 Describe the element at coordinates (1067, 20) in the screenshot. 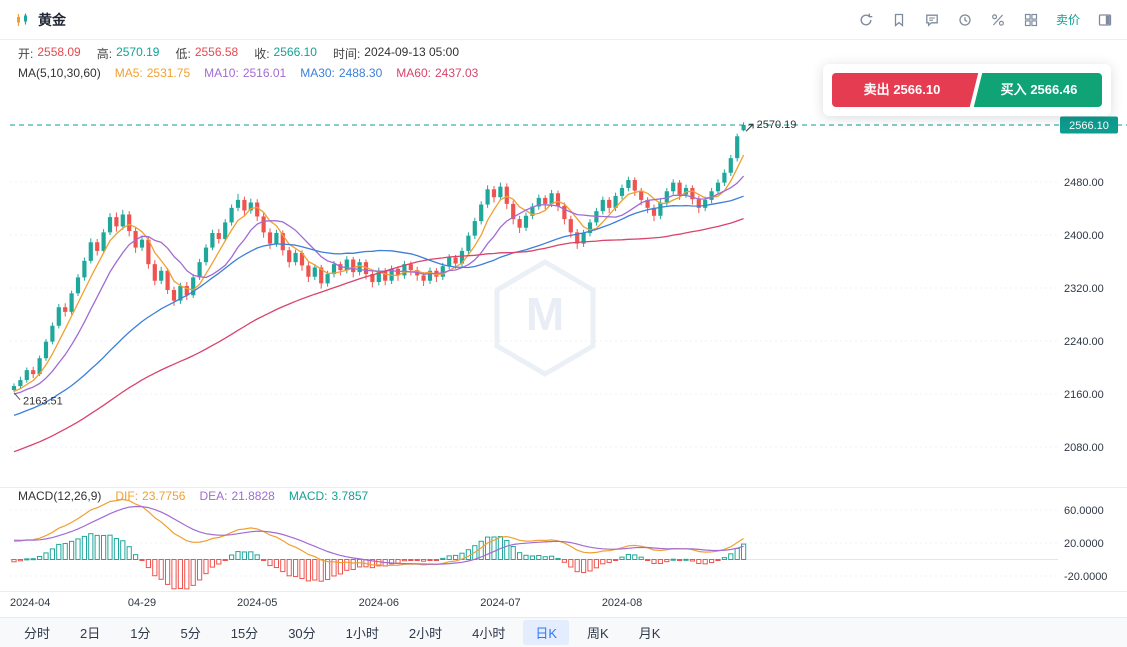

I see `sell-price-toggle: 卖价` at that location.